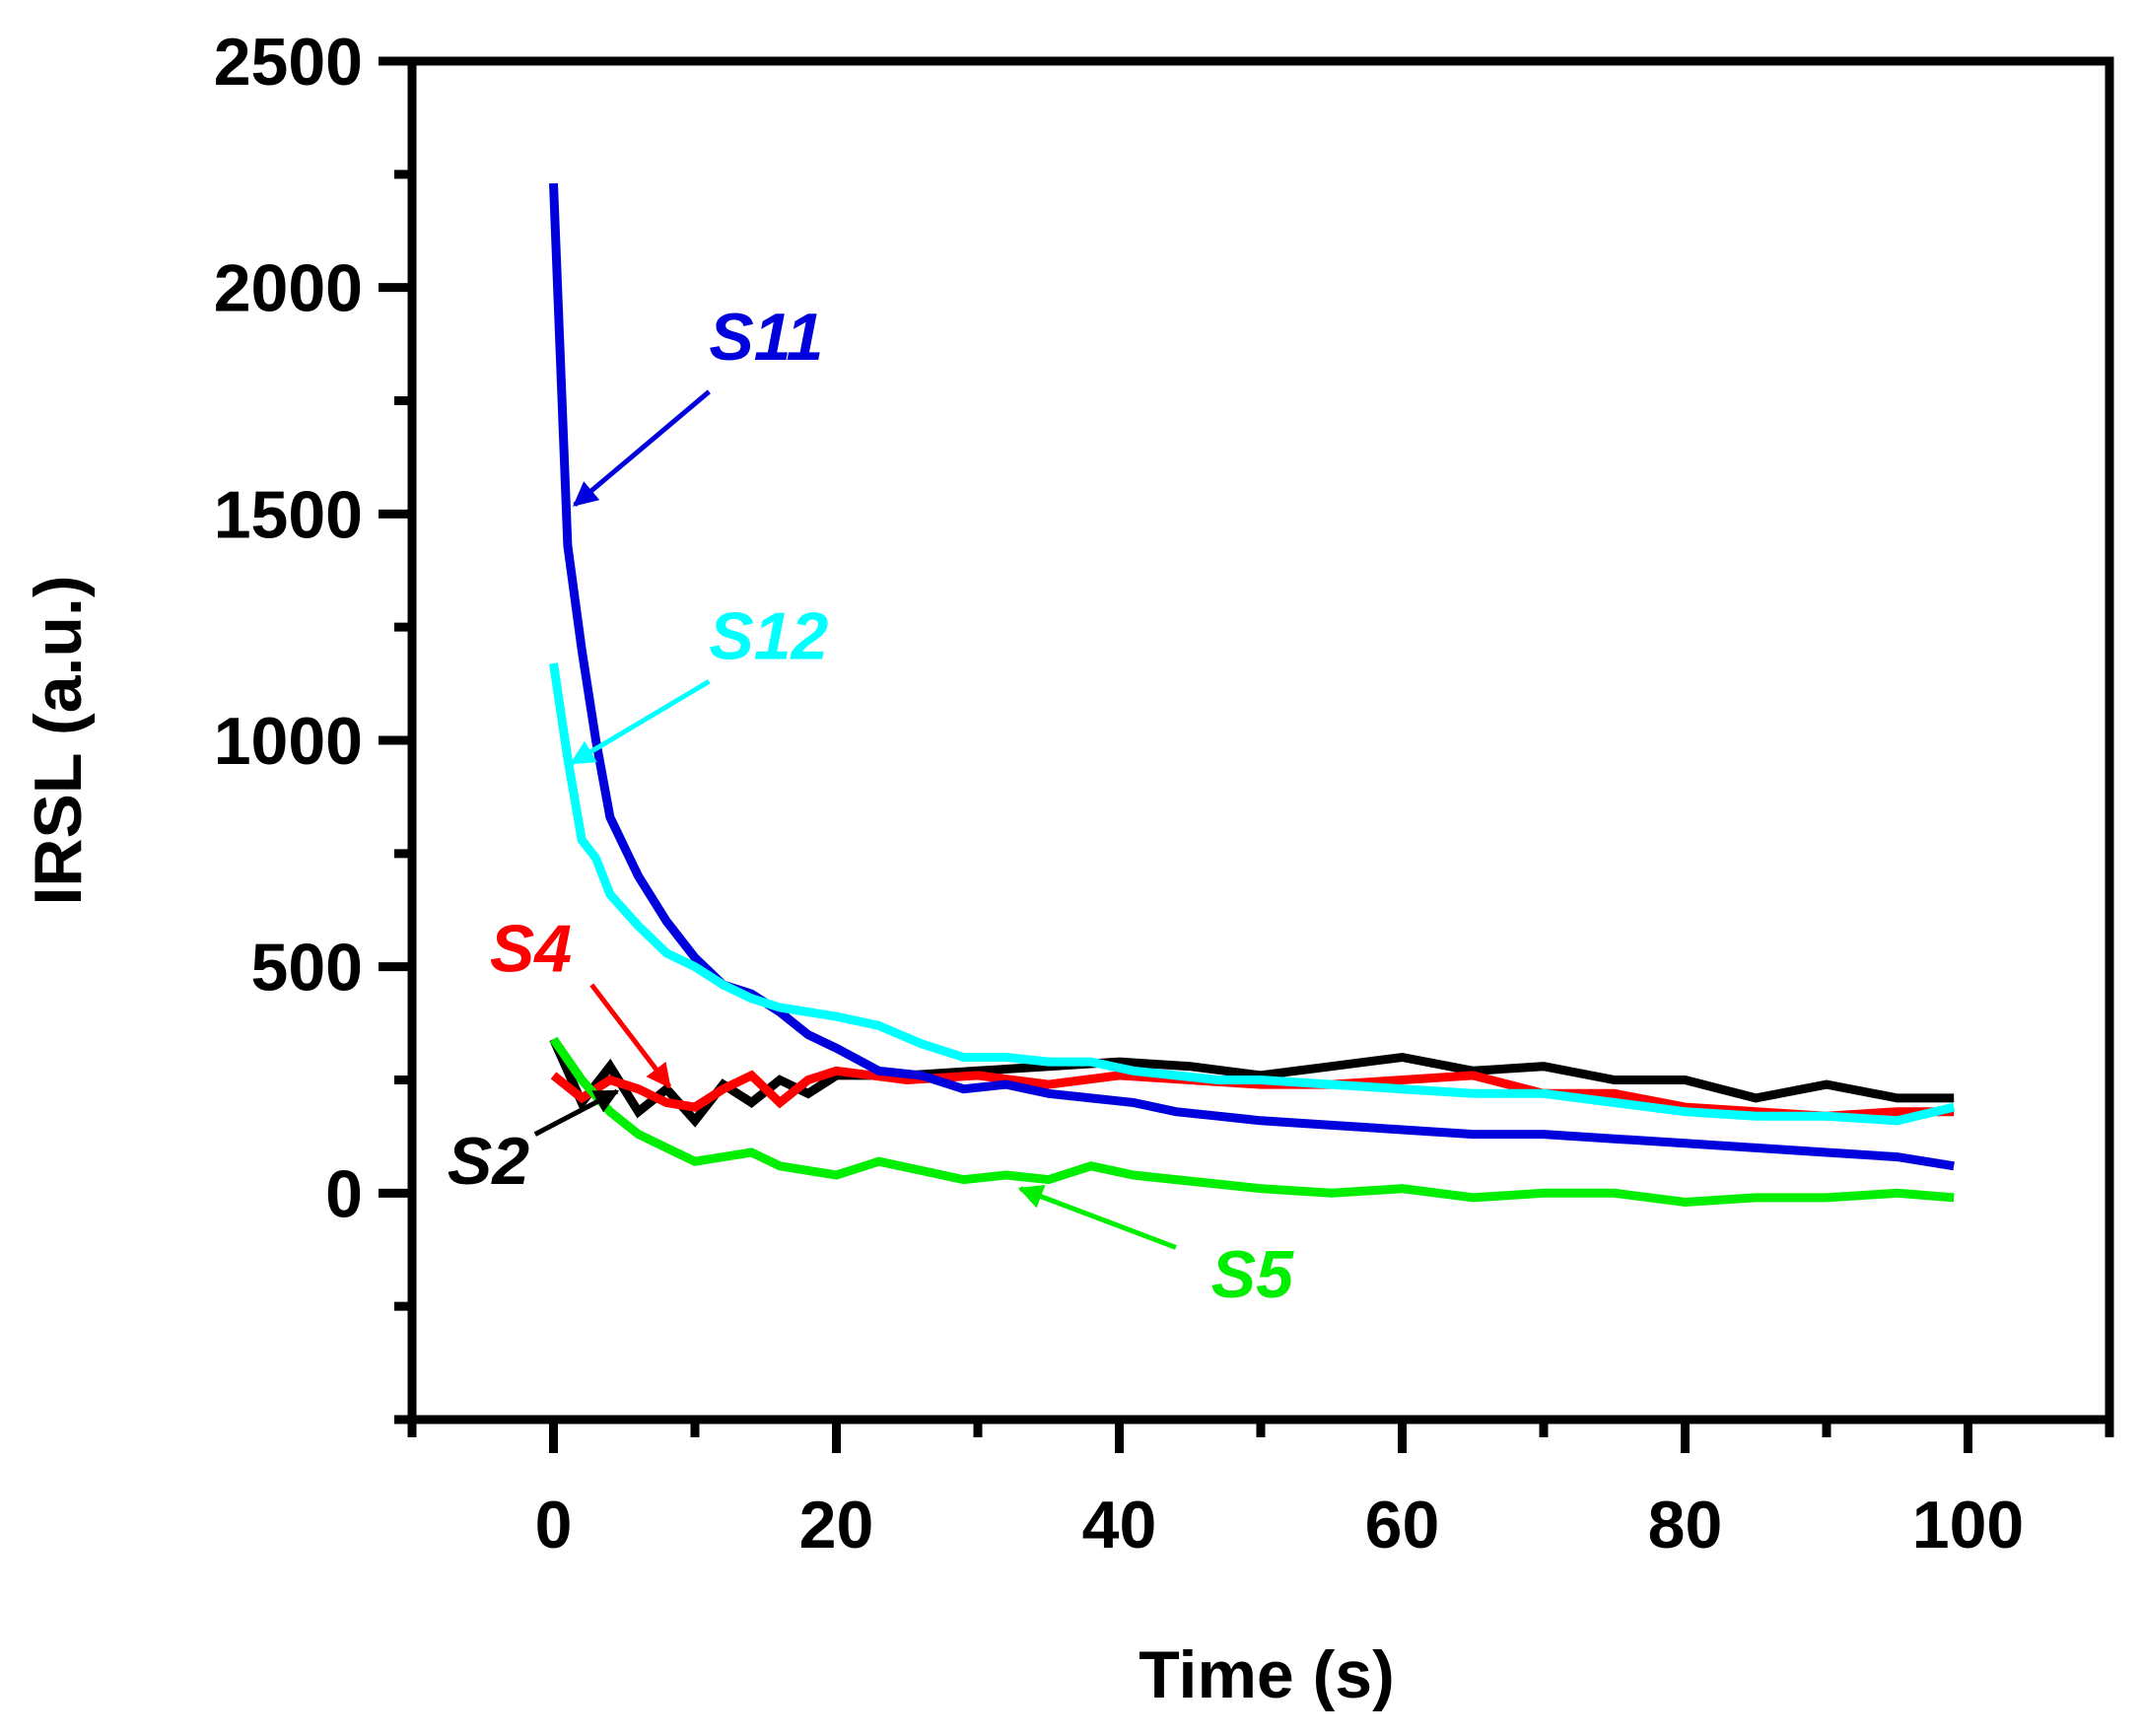 Image resolution: width=2141 pixels, height=1736 pixels. Describe the element at coordinates (640, 722) in the screenshot. I see `annotation-arrow-s12` at that location.